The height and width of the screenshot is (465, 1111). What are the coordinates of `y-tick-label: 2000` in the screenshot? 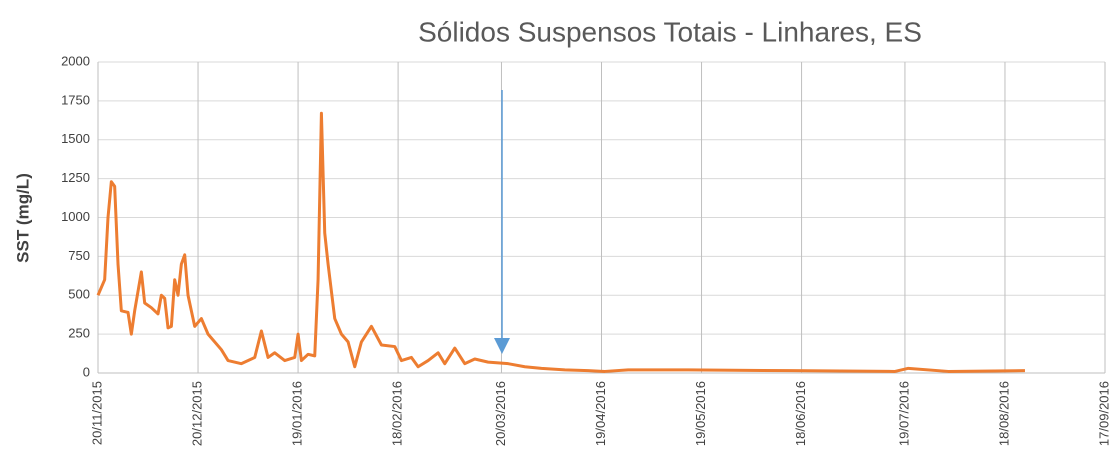 It's located at (75, 60).